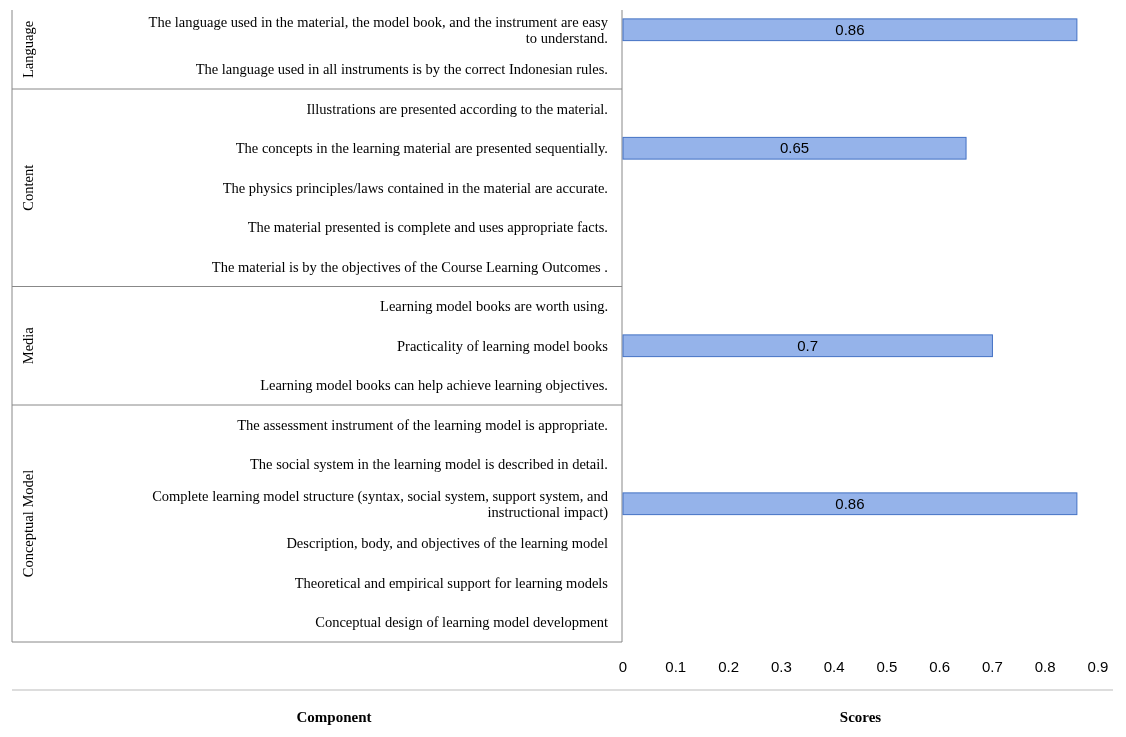  What do you see at coordinates (781, 666) in the screenshot?
I see `x-tick-label: 0.3` at bounding box center [781, 666].